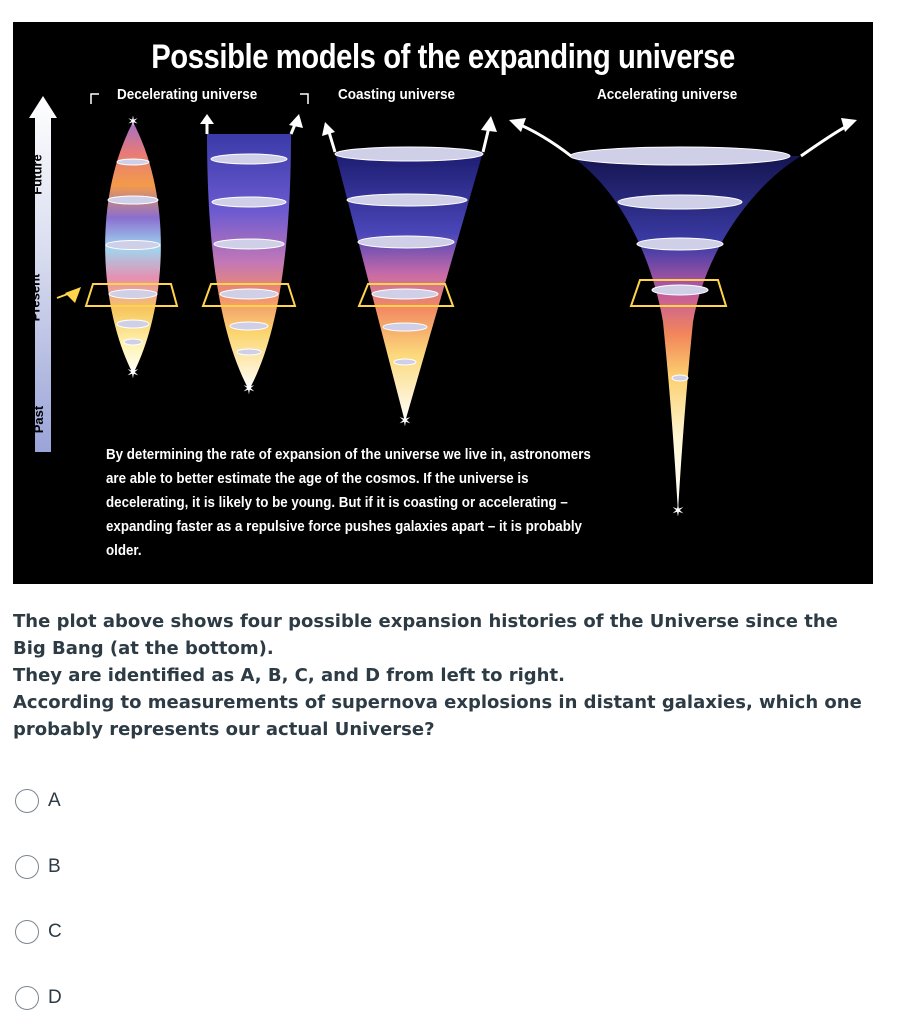 Image resolution: width=901 pixels, height=1024 pixels. What do you see at coordinates (27, 867) in the screenshot?
I see `radio-button-b` at bounding box center [27, 867].